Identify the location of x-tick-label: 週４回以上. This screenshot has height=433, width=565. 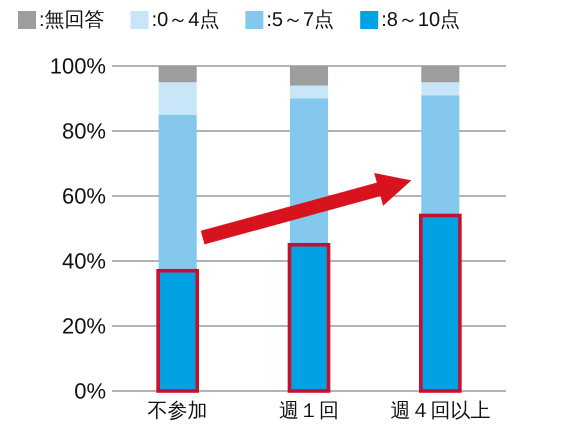
(440, 411).